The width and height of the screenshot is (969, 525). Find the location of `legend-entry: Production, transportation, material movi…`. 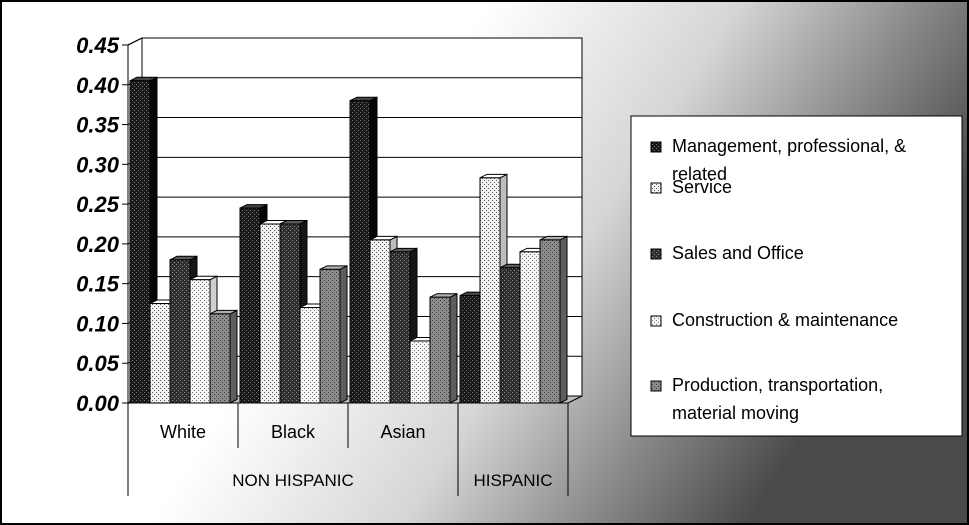

legend-entry: Production, transportation, material movi… is located at coordinates (766, 399).